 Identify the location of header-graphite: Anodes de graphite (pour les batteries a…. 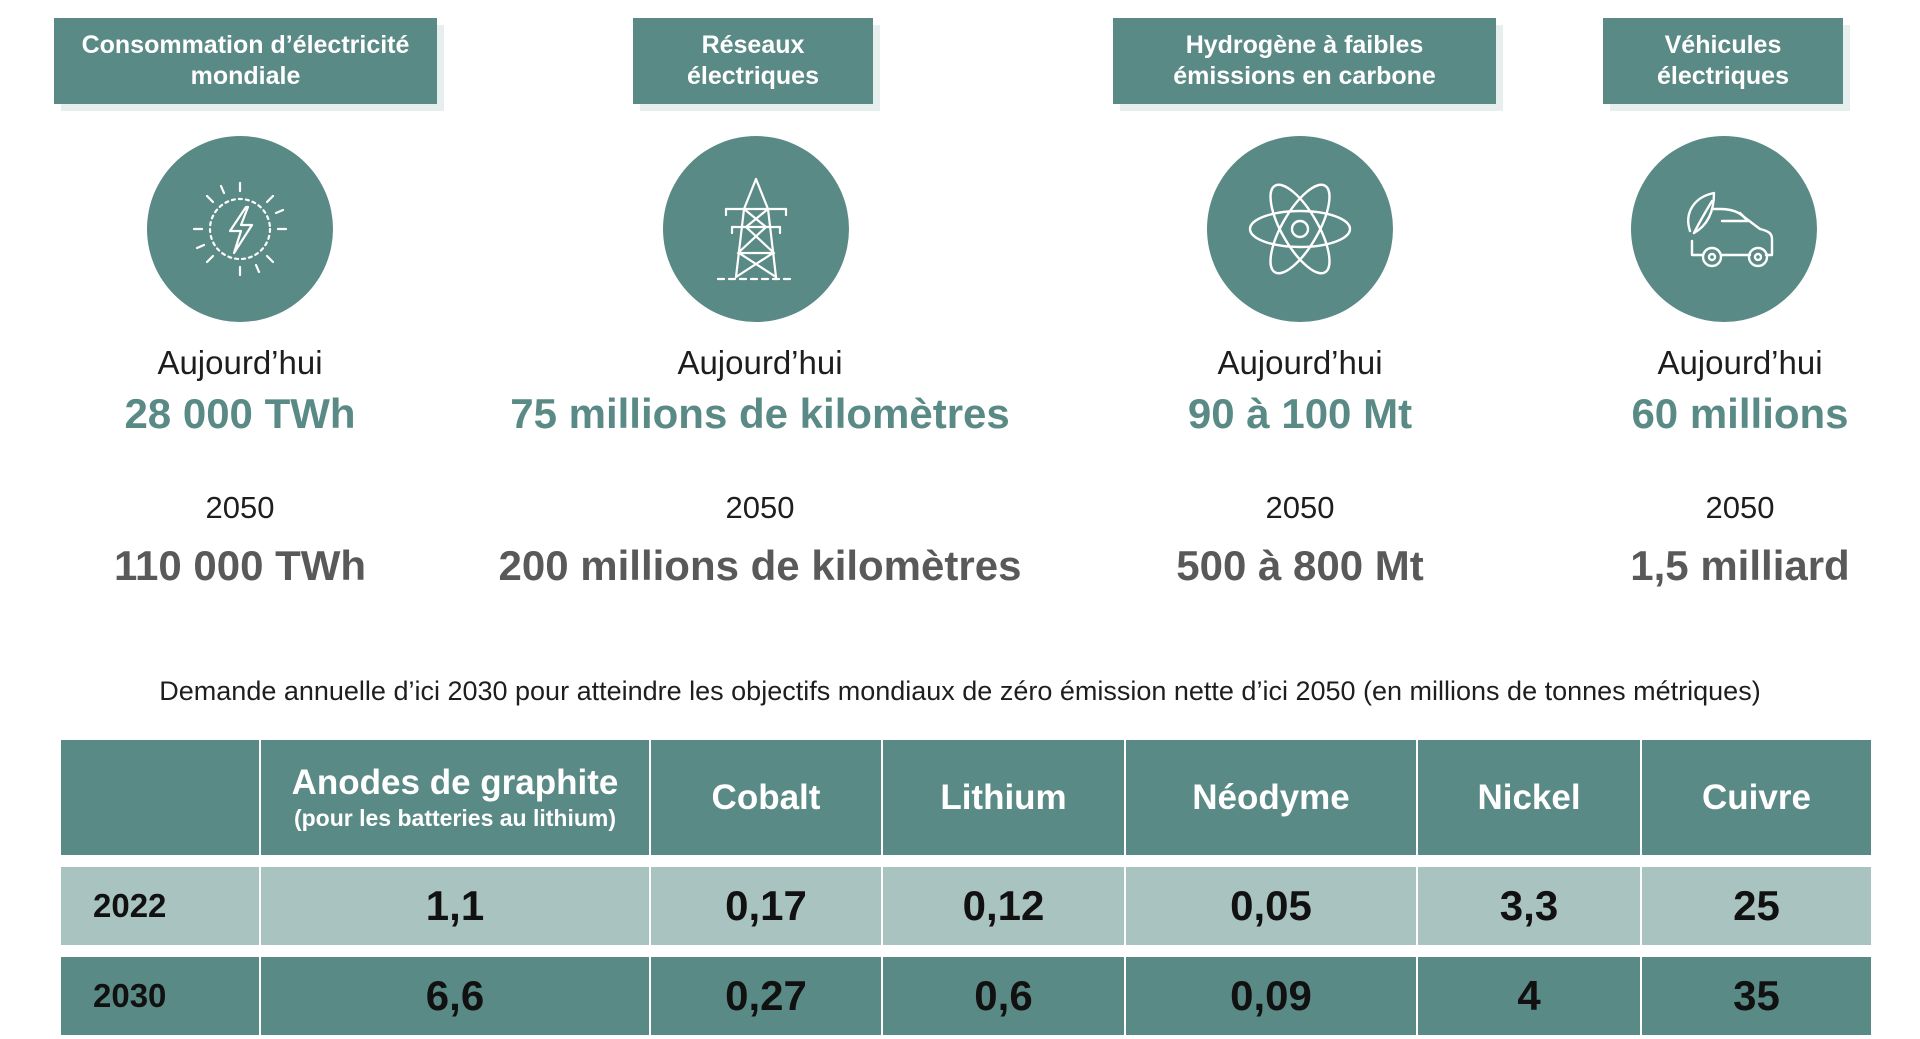
(456, 797).